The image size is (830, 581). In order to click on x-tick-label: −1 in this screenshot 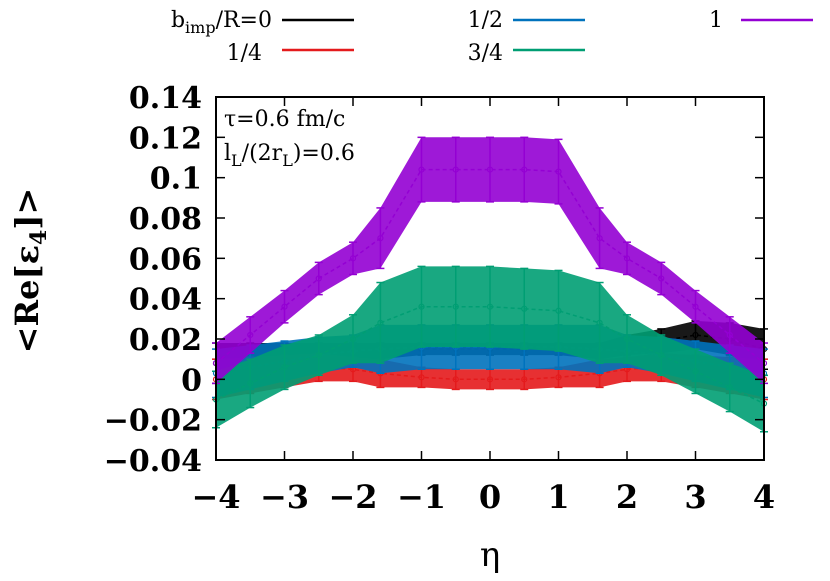, I will do `click(421, 497)`.